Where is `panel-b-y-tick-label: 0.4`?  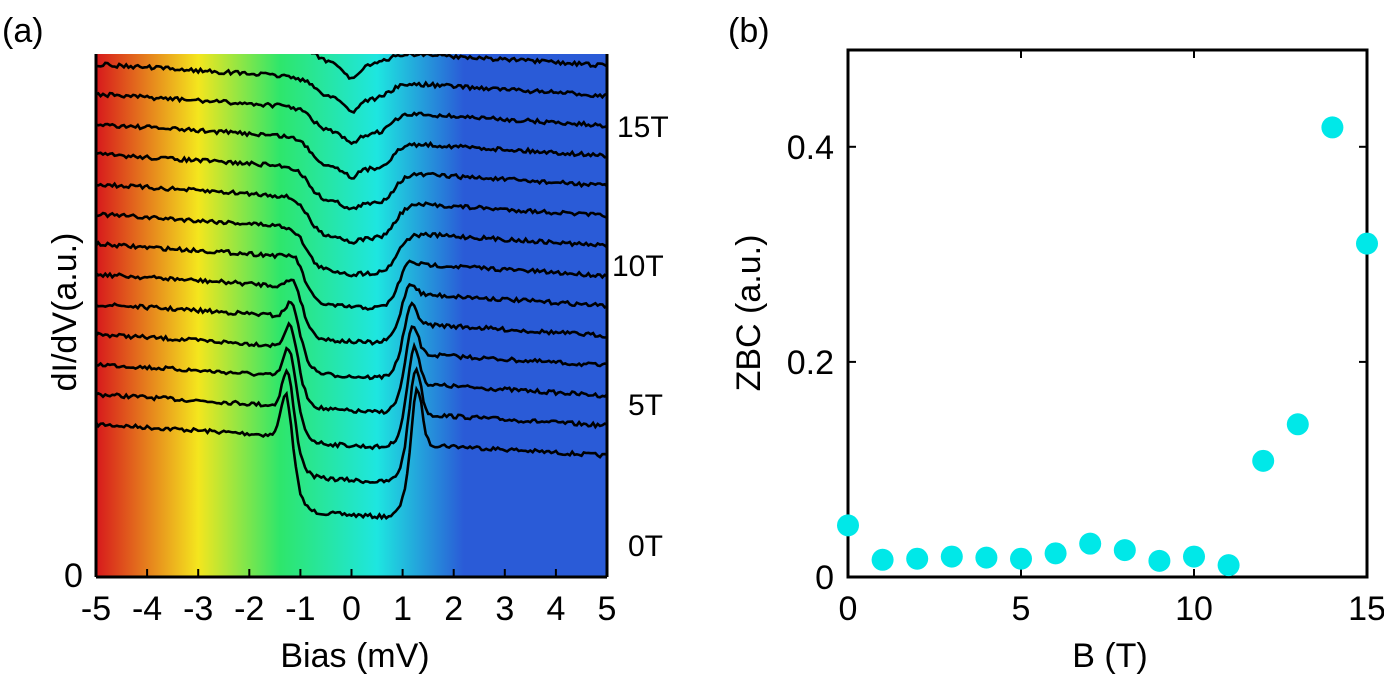 panel-b-y-tick-label: 0.4 is located at coordinates (810, 148).